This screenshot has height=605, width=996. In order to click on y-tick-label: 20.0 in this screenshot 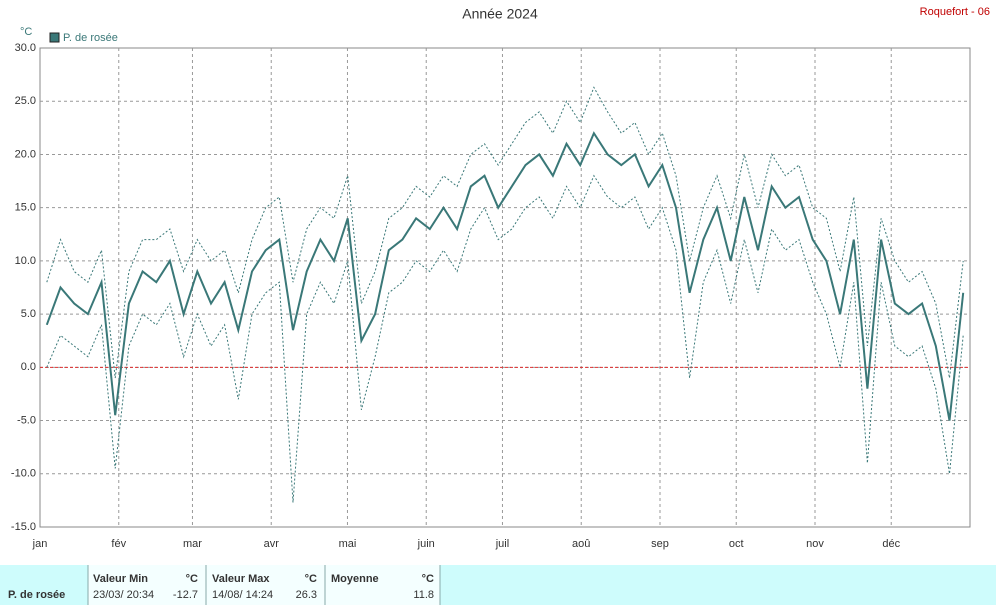, I will do `click(25, 154)`.